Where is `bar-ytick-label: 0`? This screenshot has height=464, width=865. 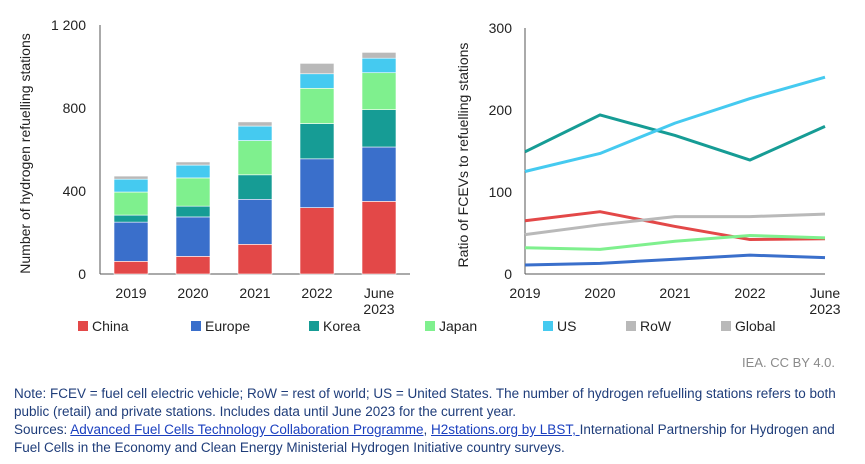 bar-ytick-label: 0 is located at coordinates (82, 274).